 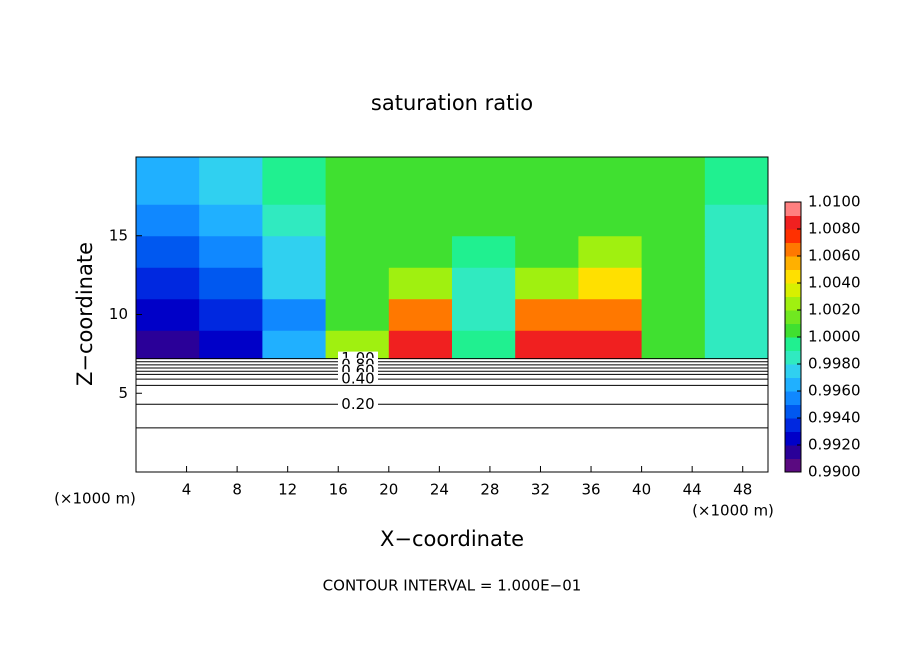 What do you see at coordinates (834, 310) in the screenshot?
I see `colorbar-tick-label: 1.0020` at bounding box center [834, 310].